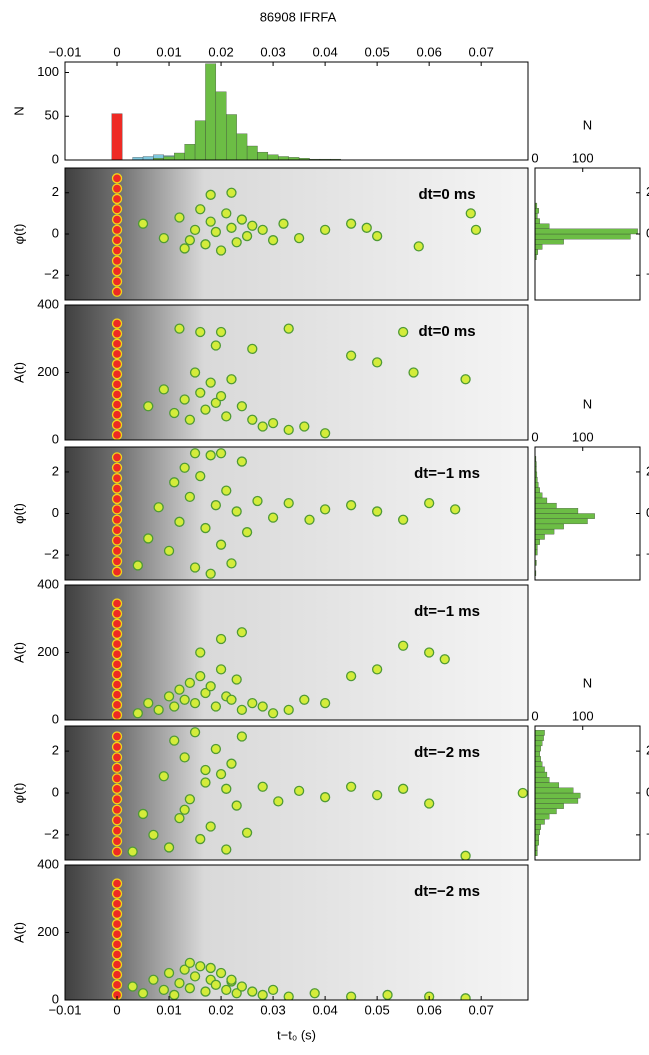 The width and height of the screenshot is (649, 1055). I want to click on x-tick-label: 0.07, so click(481, 51).